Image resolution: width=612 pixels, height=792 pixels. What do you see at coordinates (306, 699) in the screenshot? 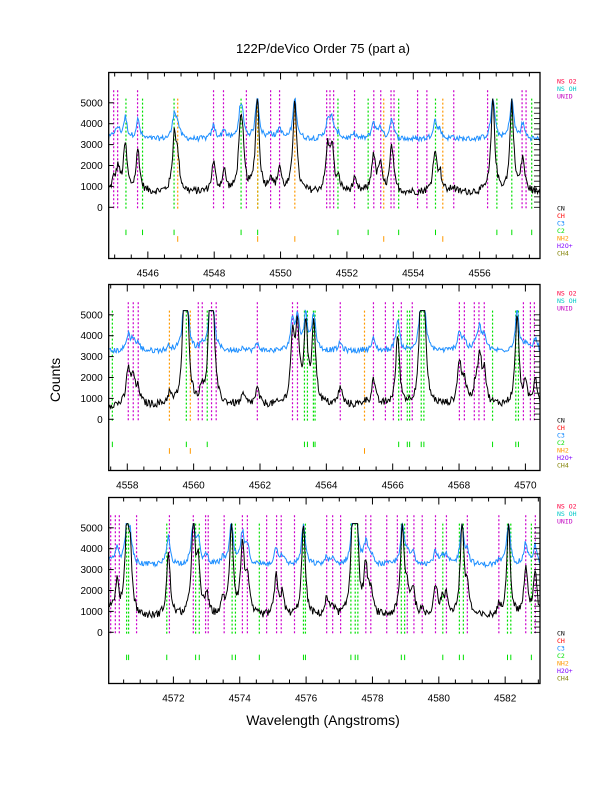
I see `x-tick-label: 4576` at bounding box center [306, 699].